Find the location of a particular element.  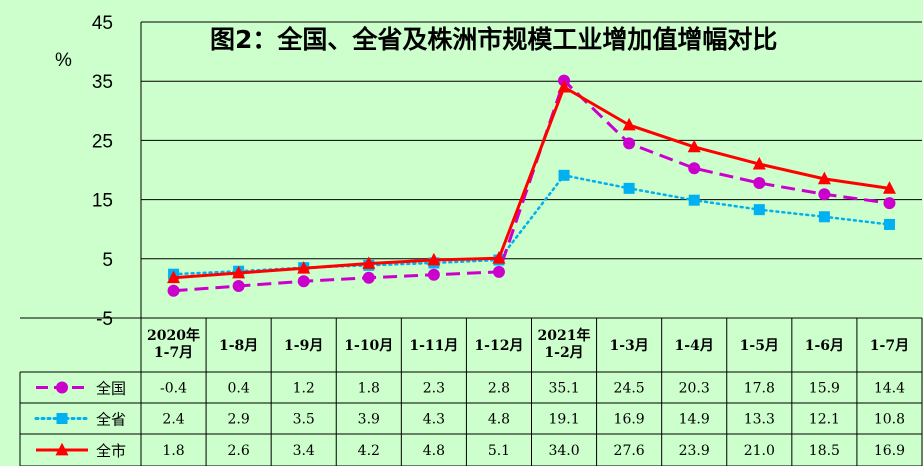

legend-entry-label: 全省 is located at coordinates (111, 420).